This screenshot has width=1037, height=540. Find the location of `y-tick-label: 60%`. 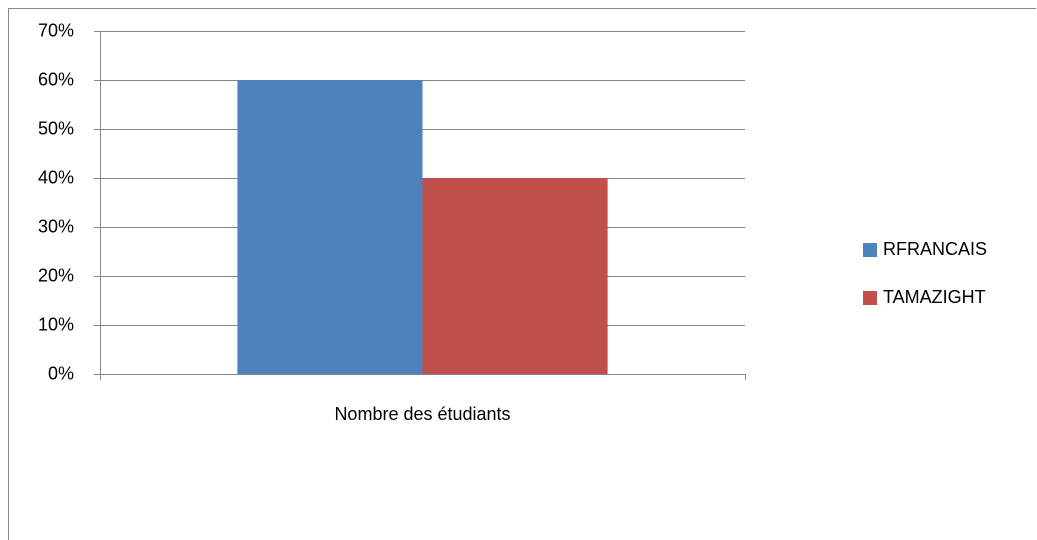

y-tick-label: 60% is located at coordinates (56, 79).